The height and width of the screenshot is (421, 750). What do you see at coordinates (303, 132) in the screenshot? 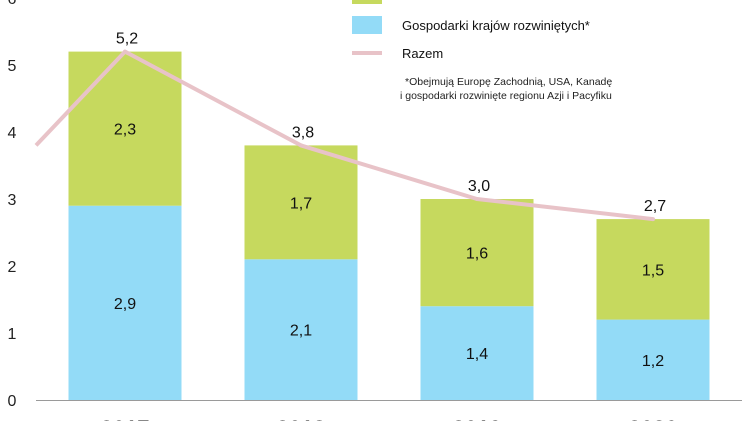
I see `total-value-label: 3,8` at bounding box center [303, 132].